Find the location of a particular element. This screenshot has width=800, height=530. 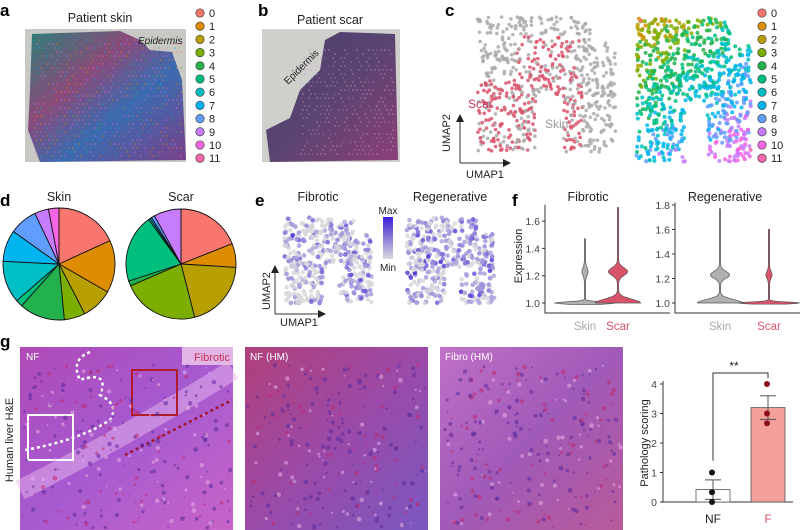

he-image-label-nf-hm: NF (HM) is located at coordinates (269, 357).